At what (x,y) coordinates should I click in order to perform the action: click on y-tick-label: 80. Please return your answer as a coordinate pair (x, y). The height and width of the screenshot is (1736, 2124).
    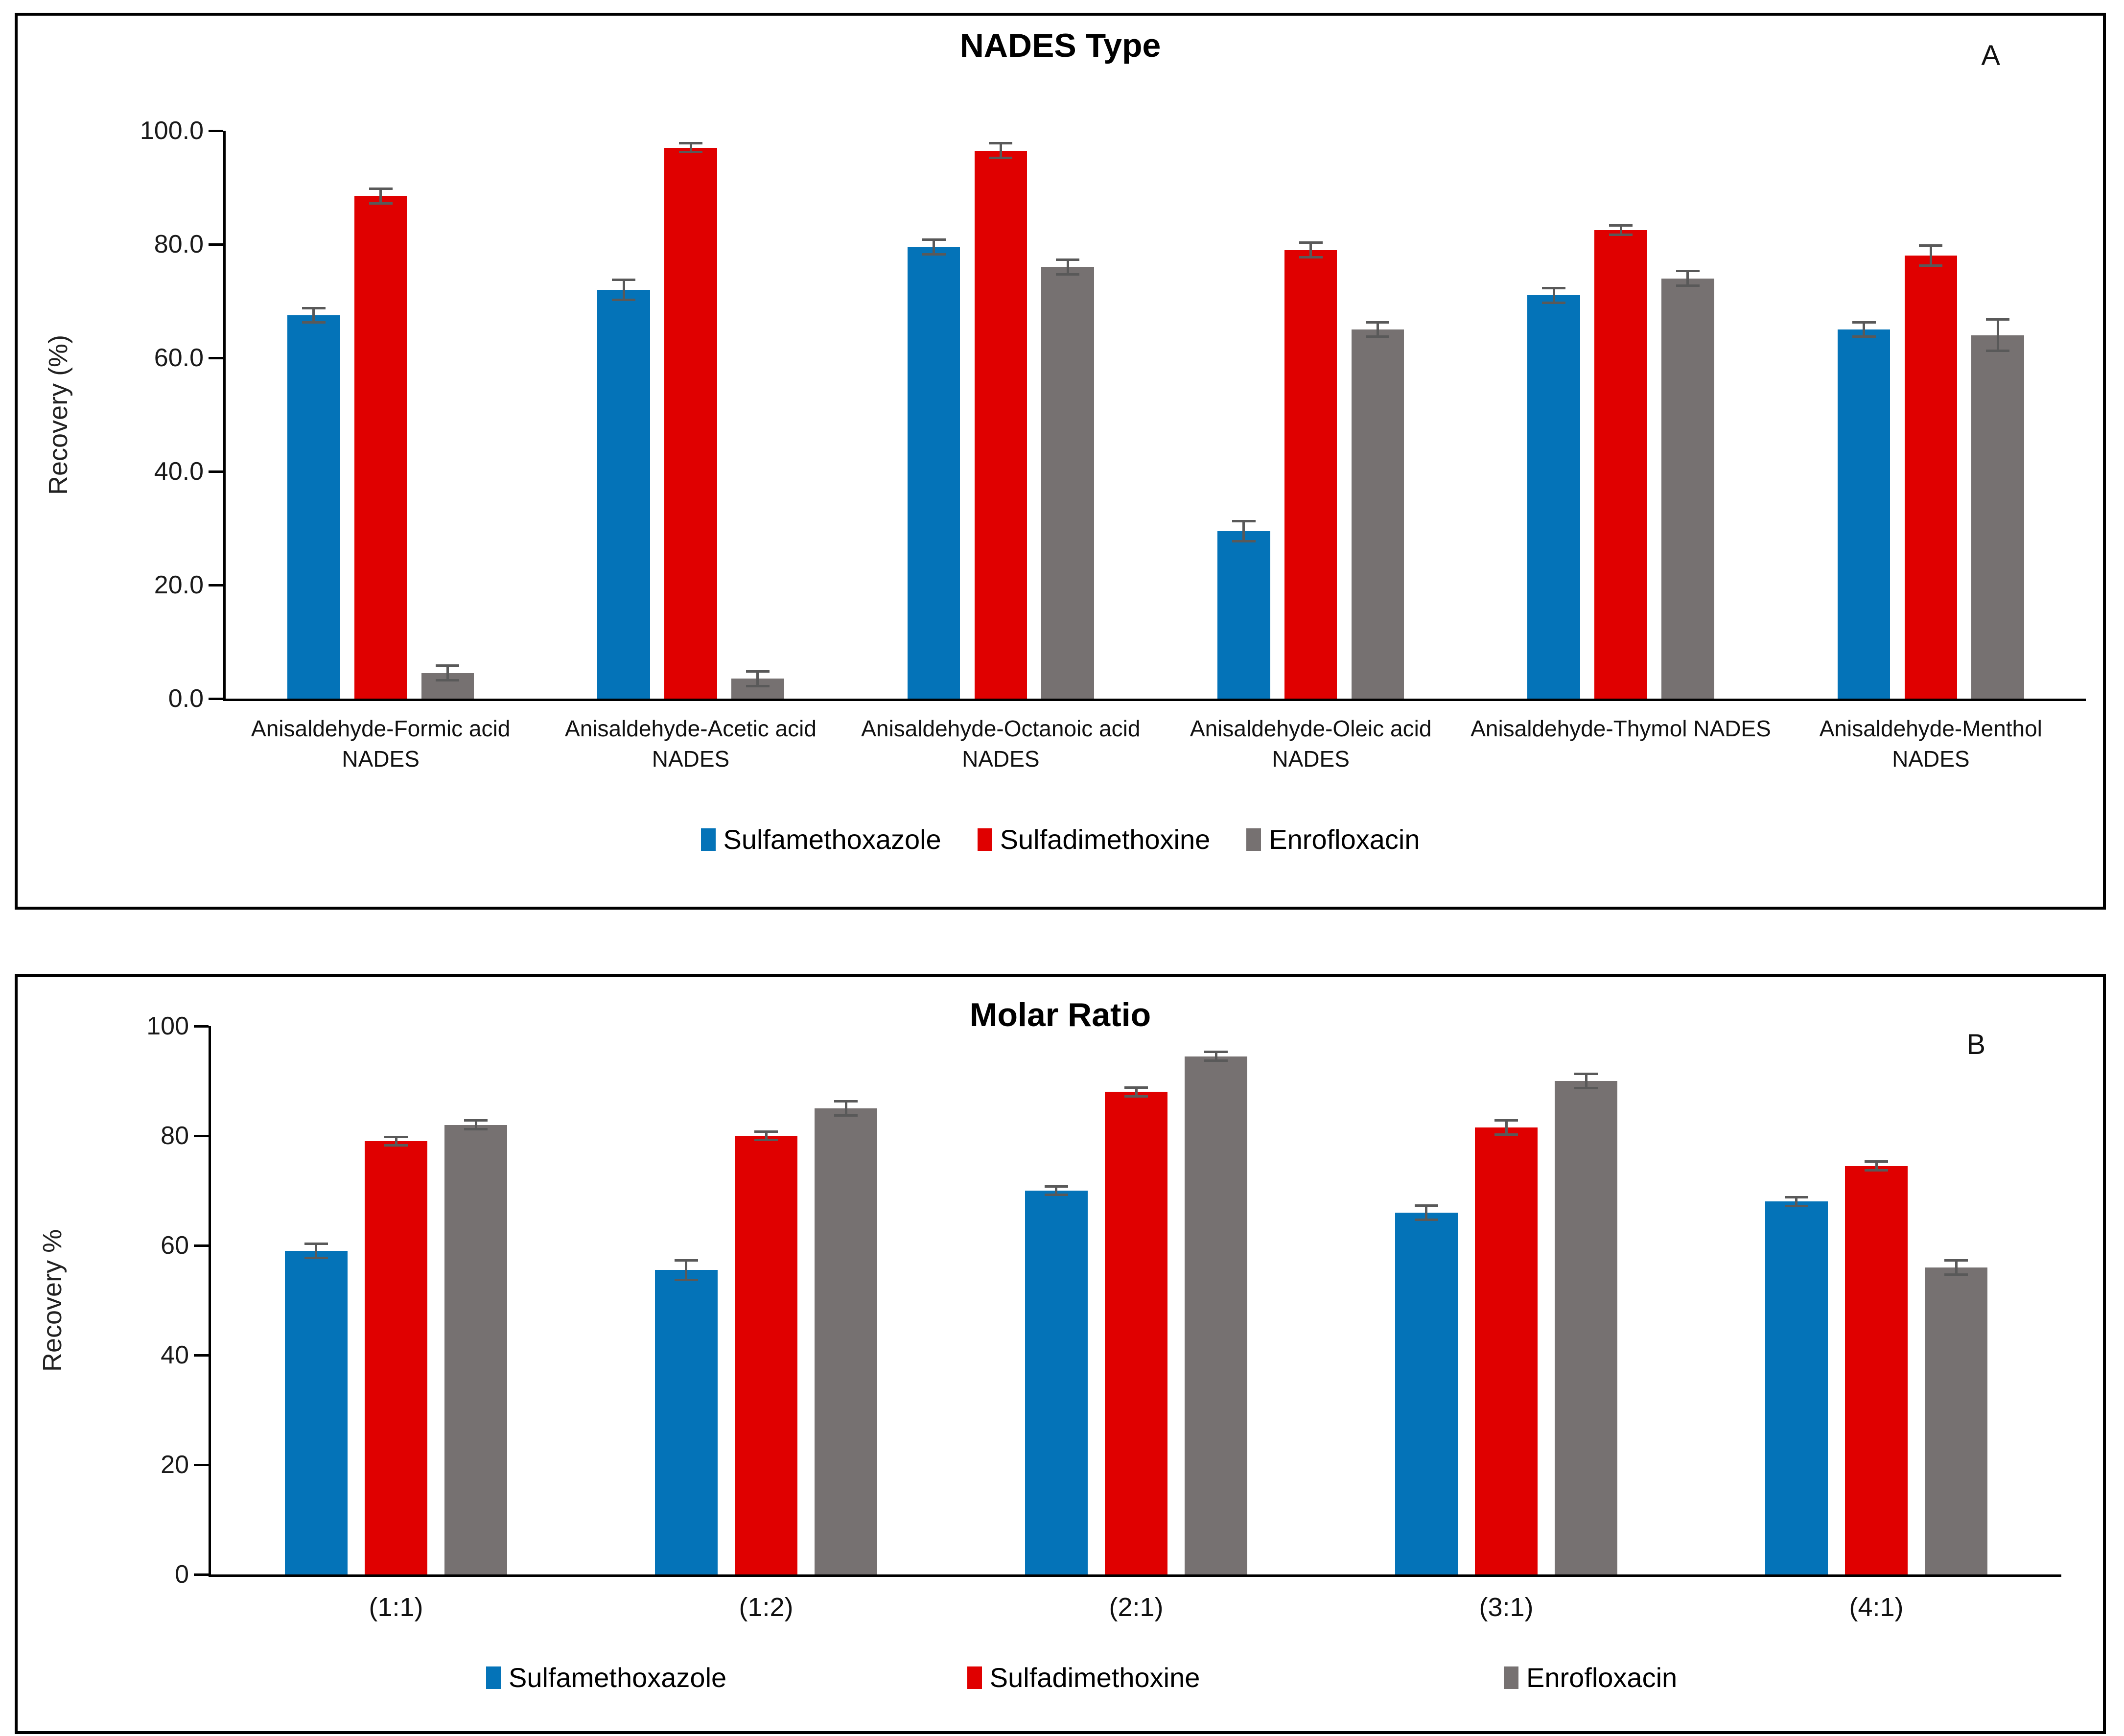
    Looking at the image, I should click on (175, 1136).